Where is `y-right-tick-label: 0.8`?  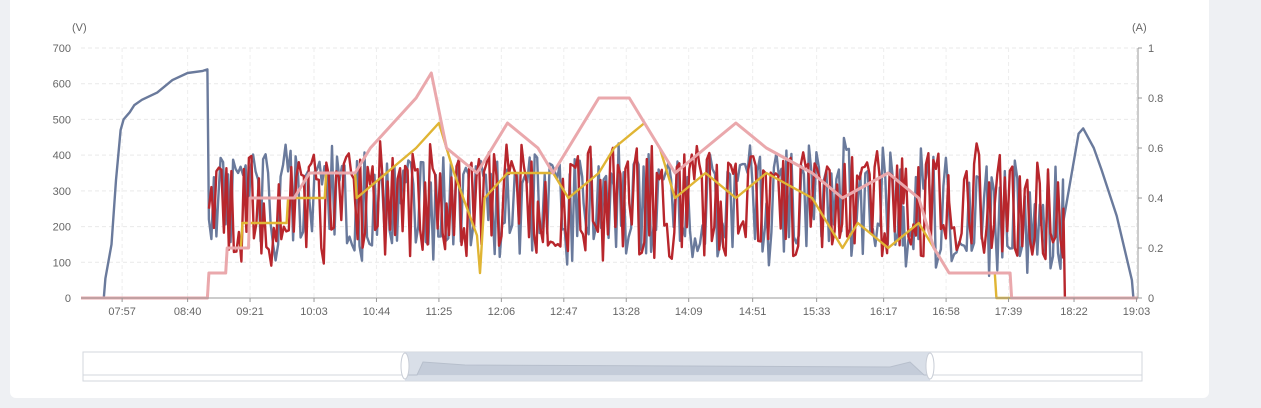
y-right-tick-label: 0.8 is located at coordinates (1155, 99).